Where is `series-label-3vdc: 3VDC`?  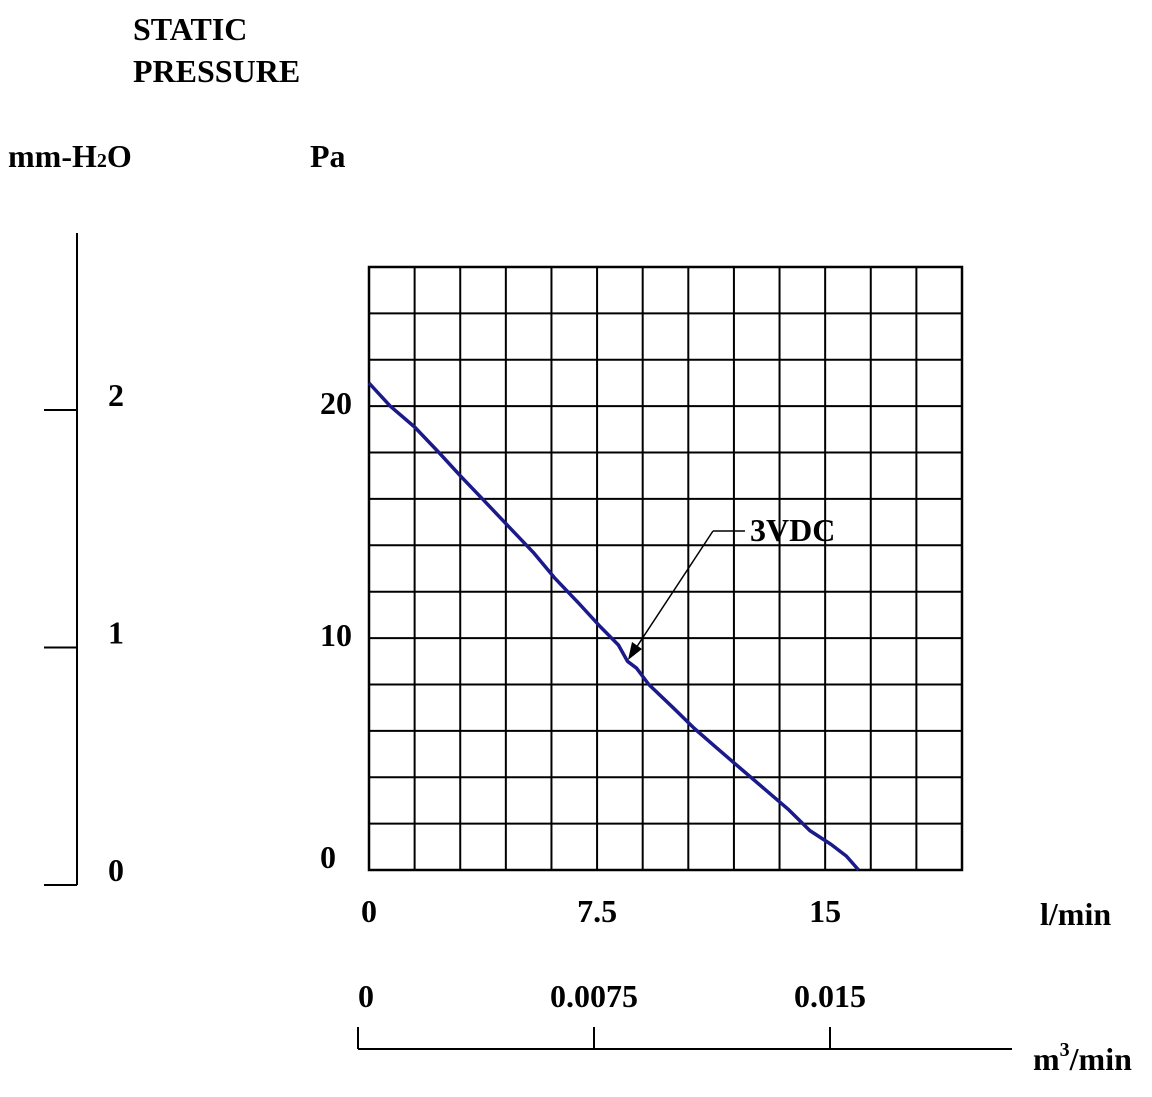
series-label-3vdc: 3VDC is located at coordinates (792, 530).